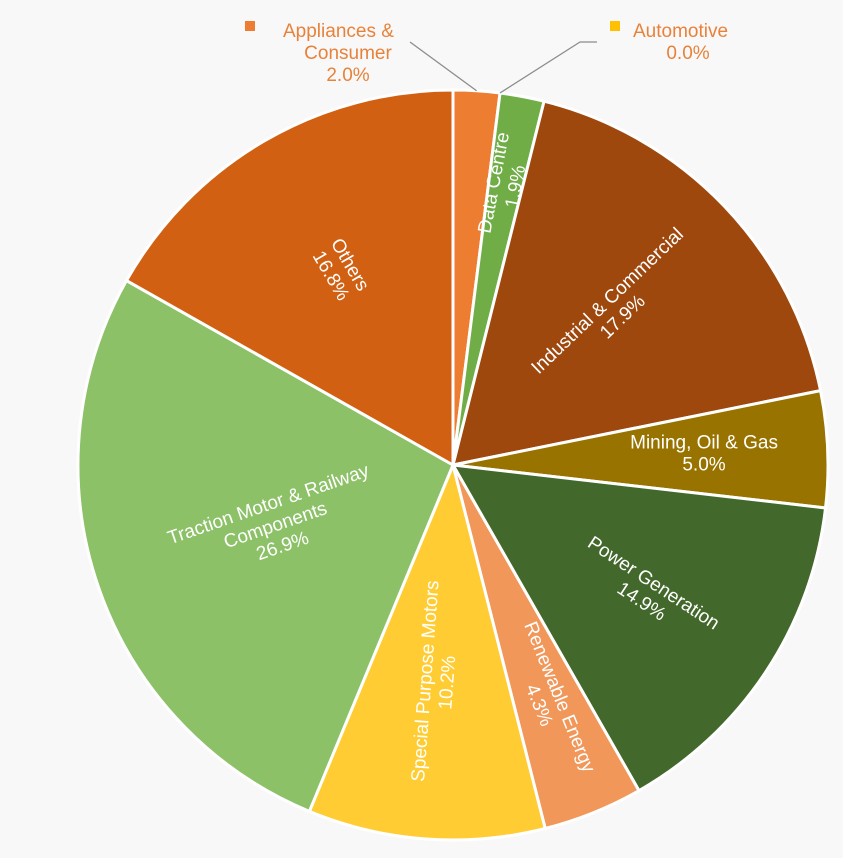 This screenshot has height=858, width=843. Describe the element at coordinates (704, 442) in the screenshot. I see `slice-label-mining-oil-and-gas-line-0: Mining, Oil & Gas` at that location.